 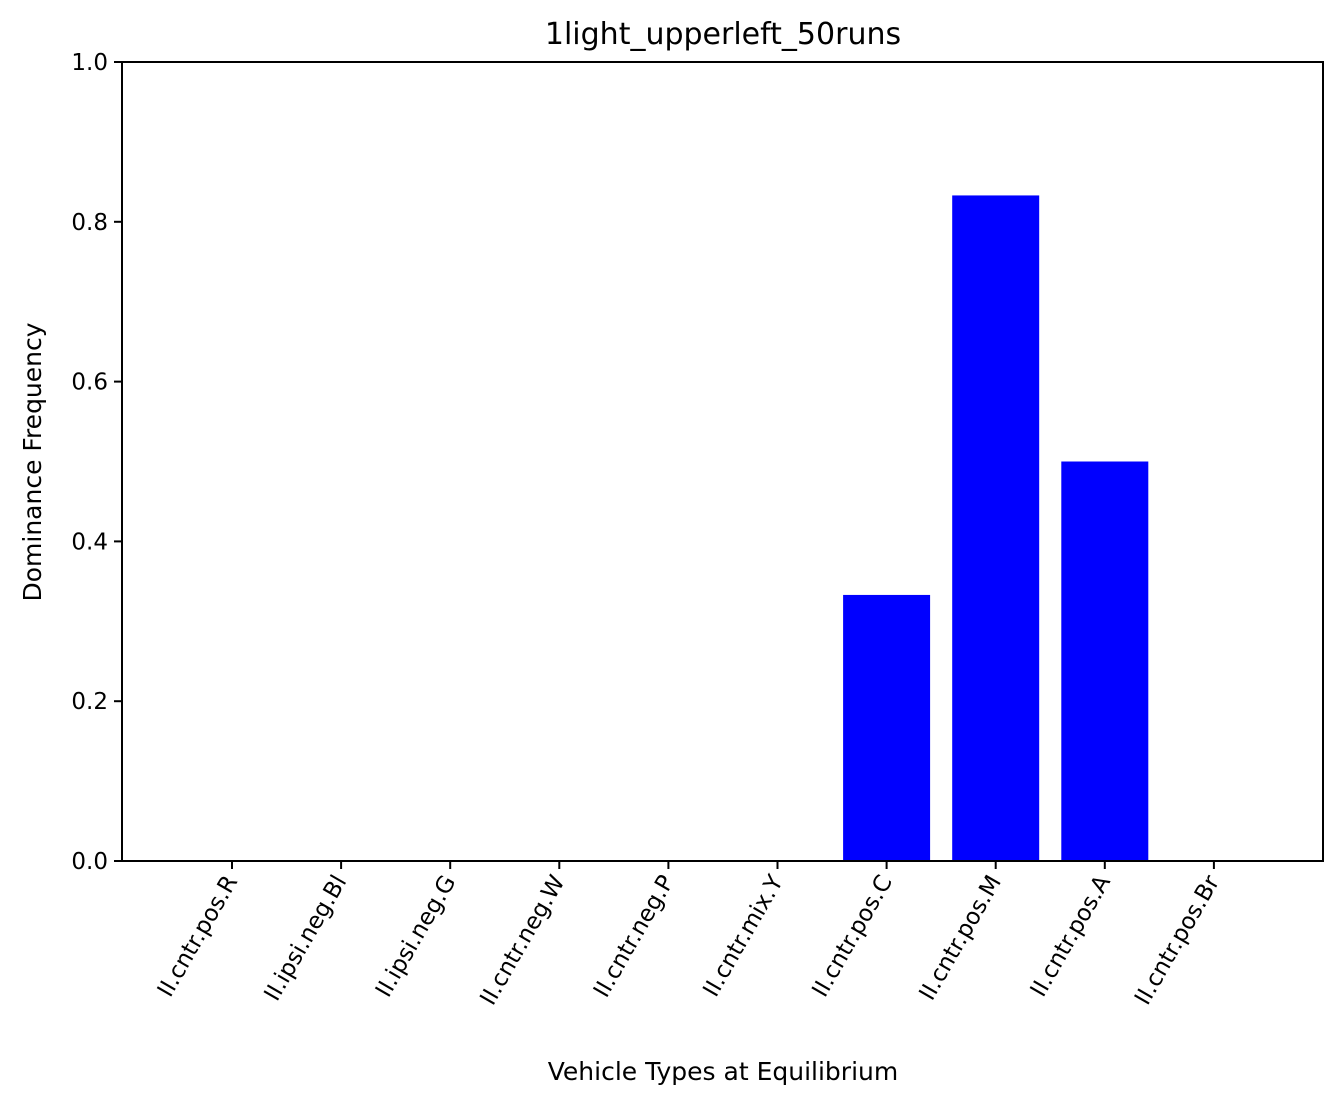 I want to click on y-axis: 0.0 0.2 0.4 0.6 0.8 1.0, so click(x=96, y=462).